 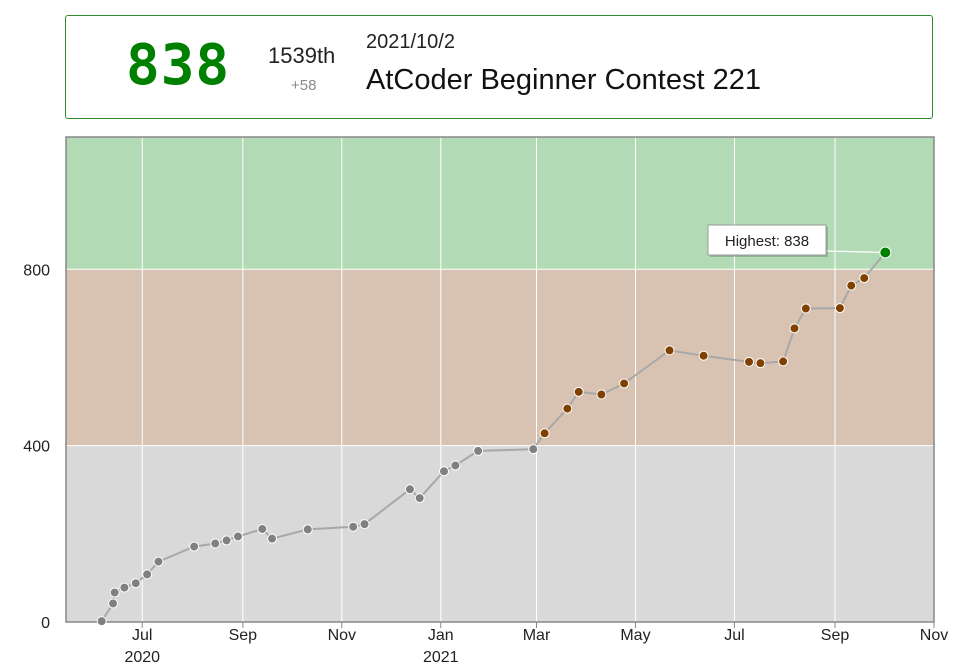 I want to click on rating-delta: +58, so click(x=304, y=85).